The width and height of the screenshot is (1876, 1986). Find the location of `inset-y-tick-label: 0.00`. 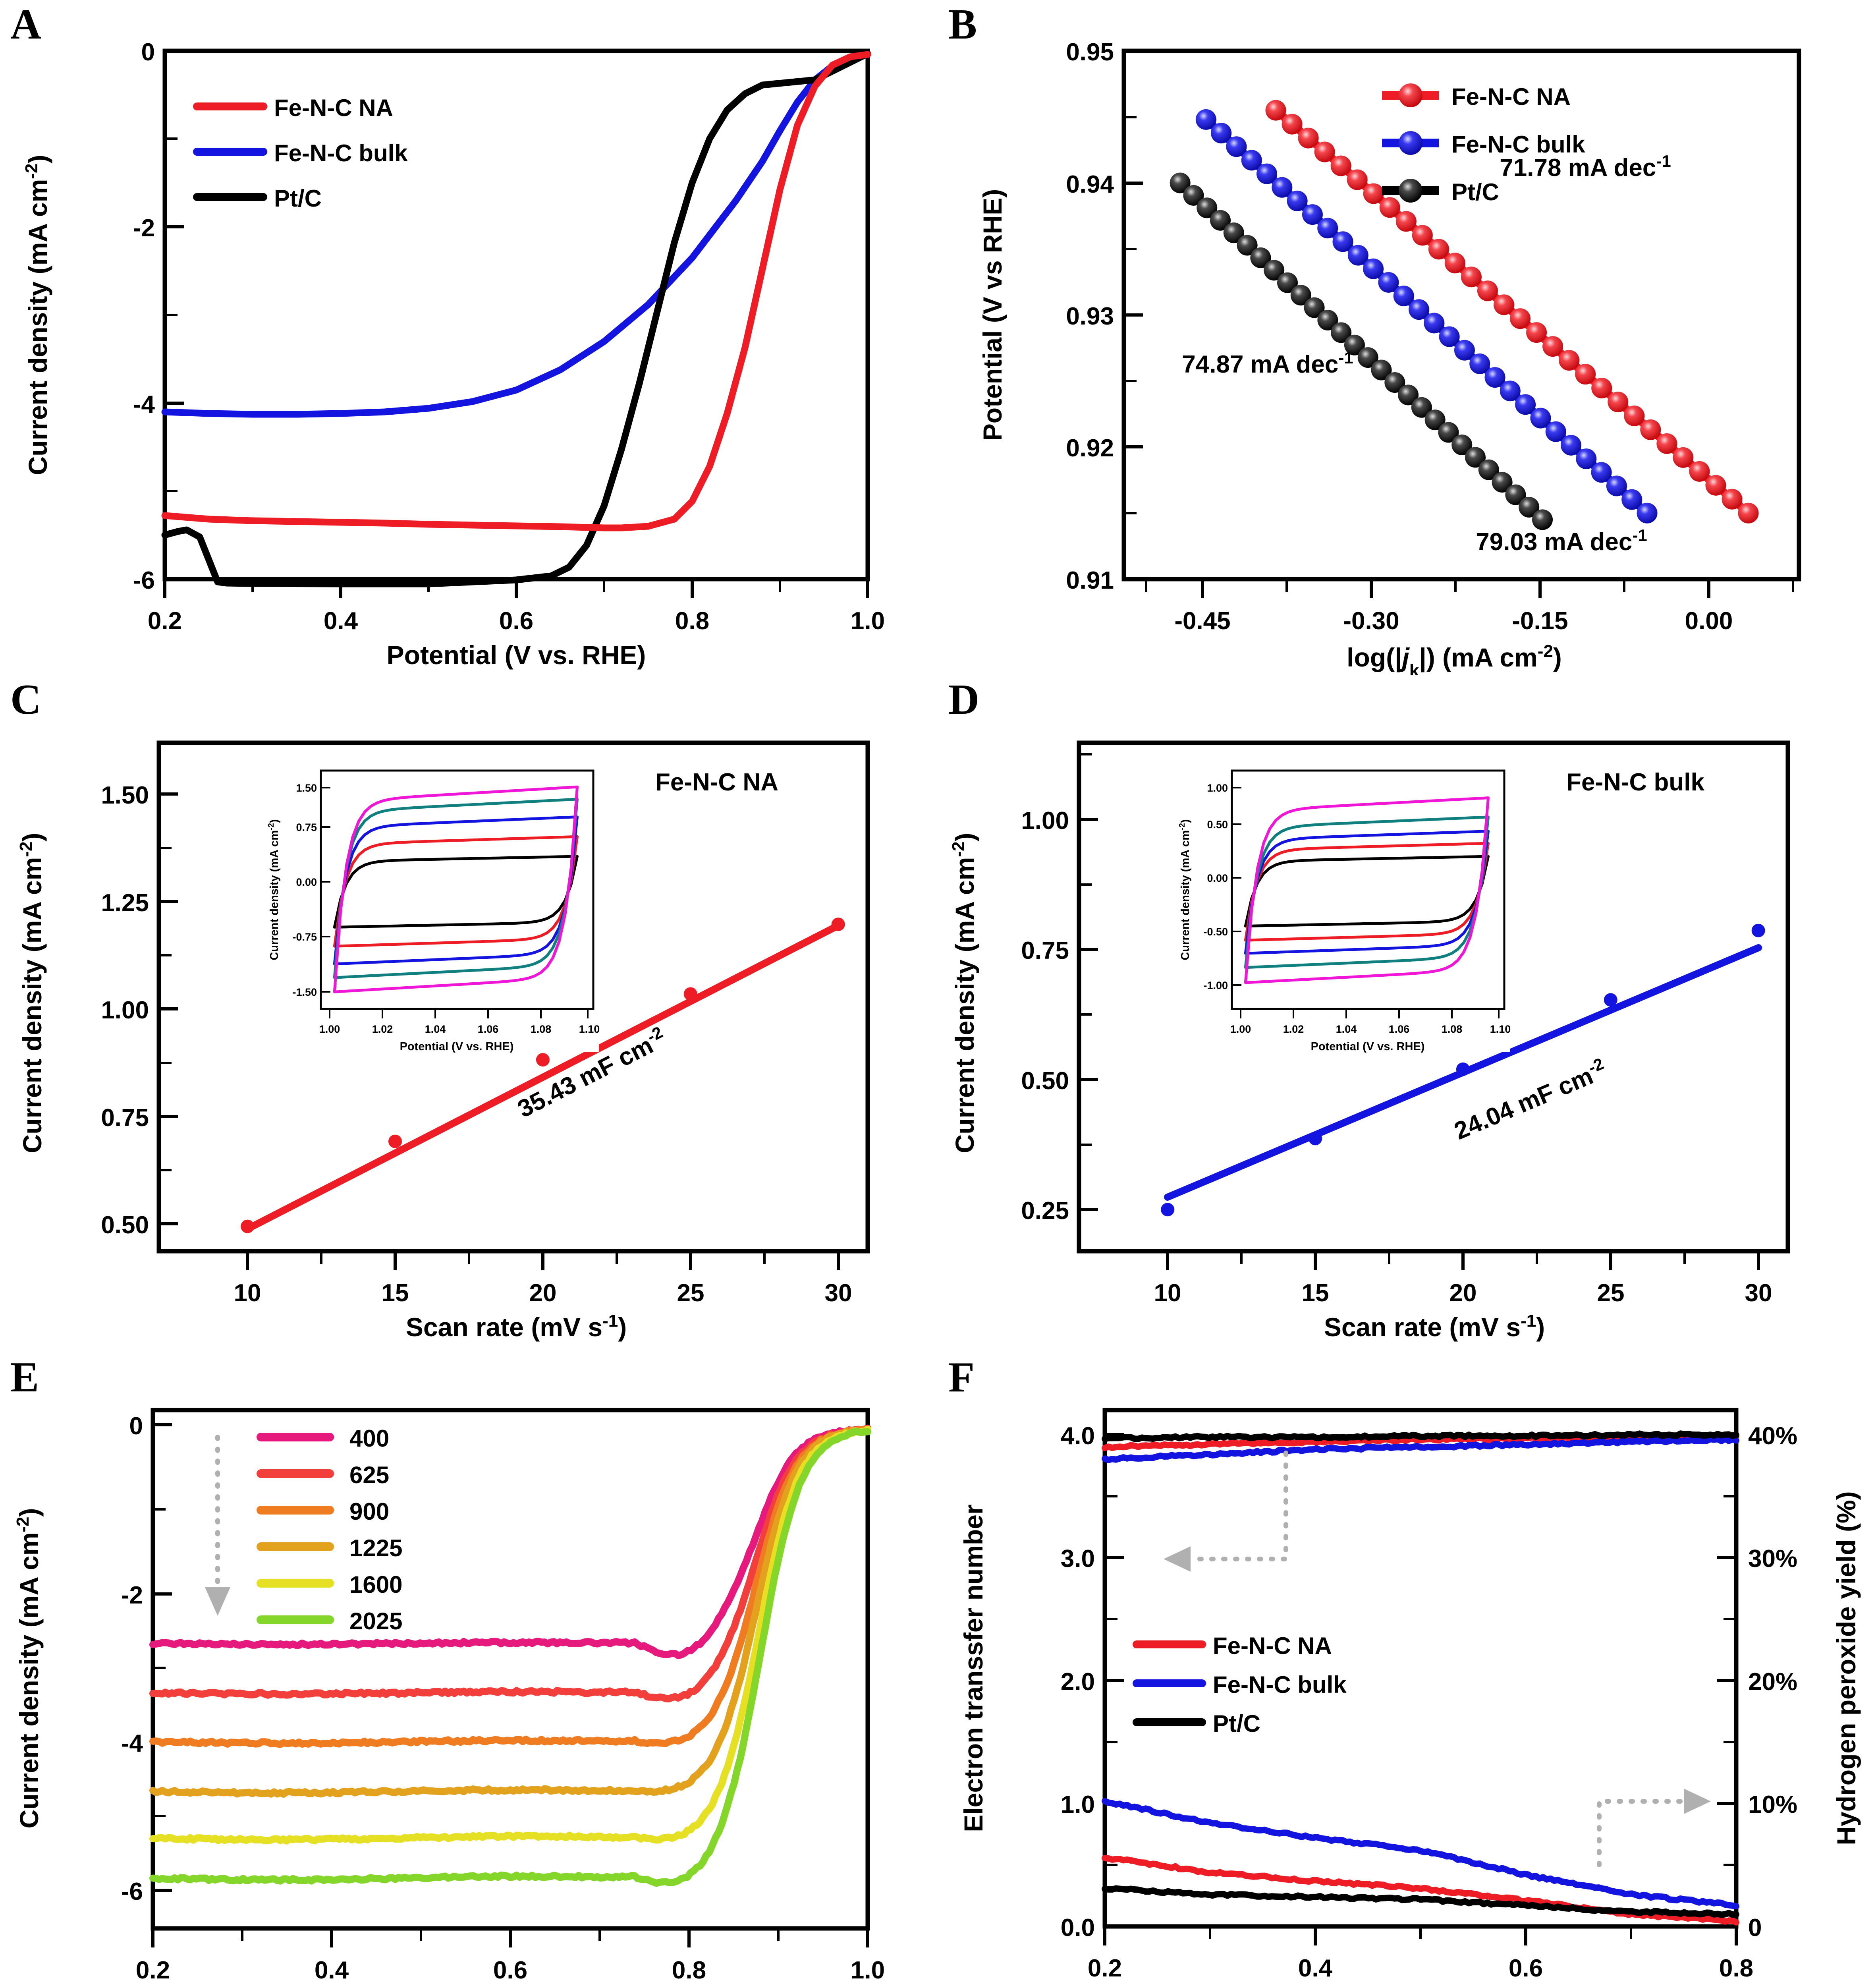

inset-y-tick-label: 0.00 is located at coordinates (1217, 878).